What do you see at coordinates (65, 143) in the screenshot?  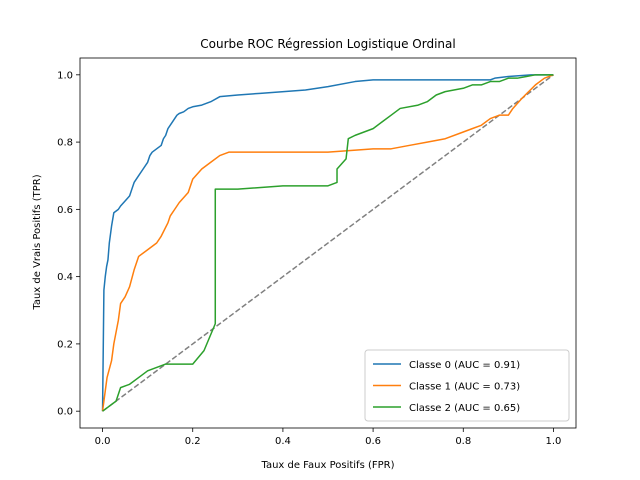 I see `y-tick-label: 0.8` at bounding box center [65, 143].